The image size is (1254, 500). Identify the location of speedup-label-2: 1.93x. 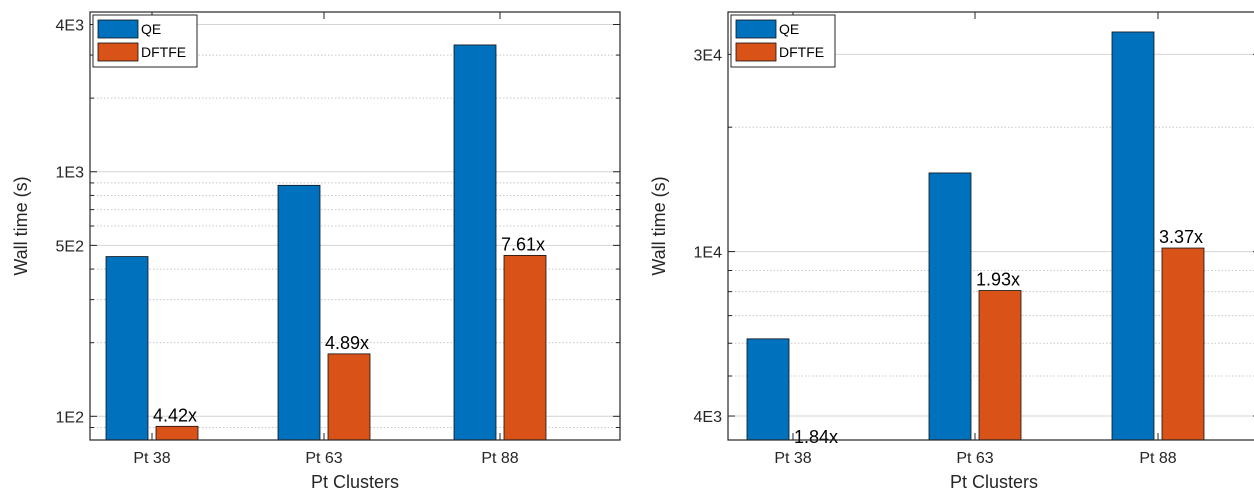
(998, 280).